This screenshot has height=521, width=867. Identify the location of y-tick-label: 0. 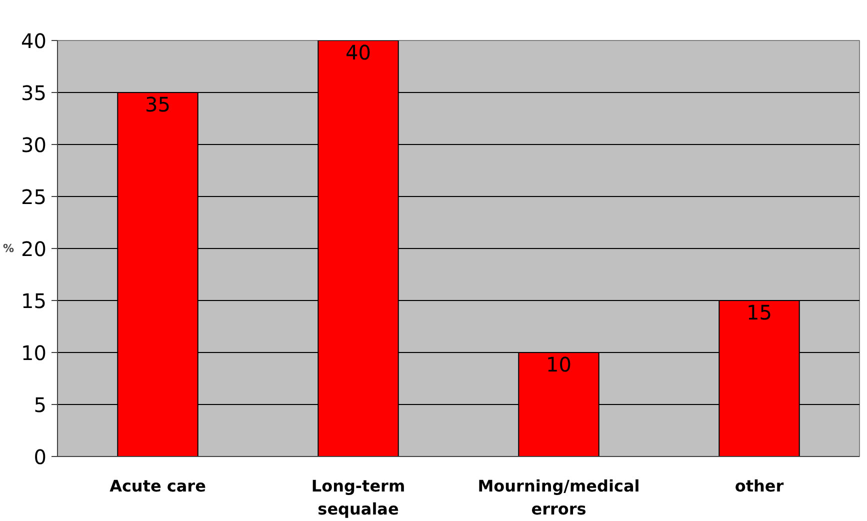
(40, 457).